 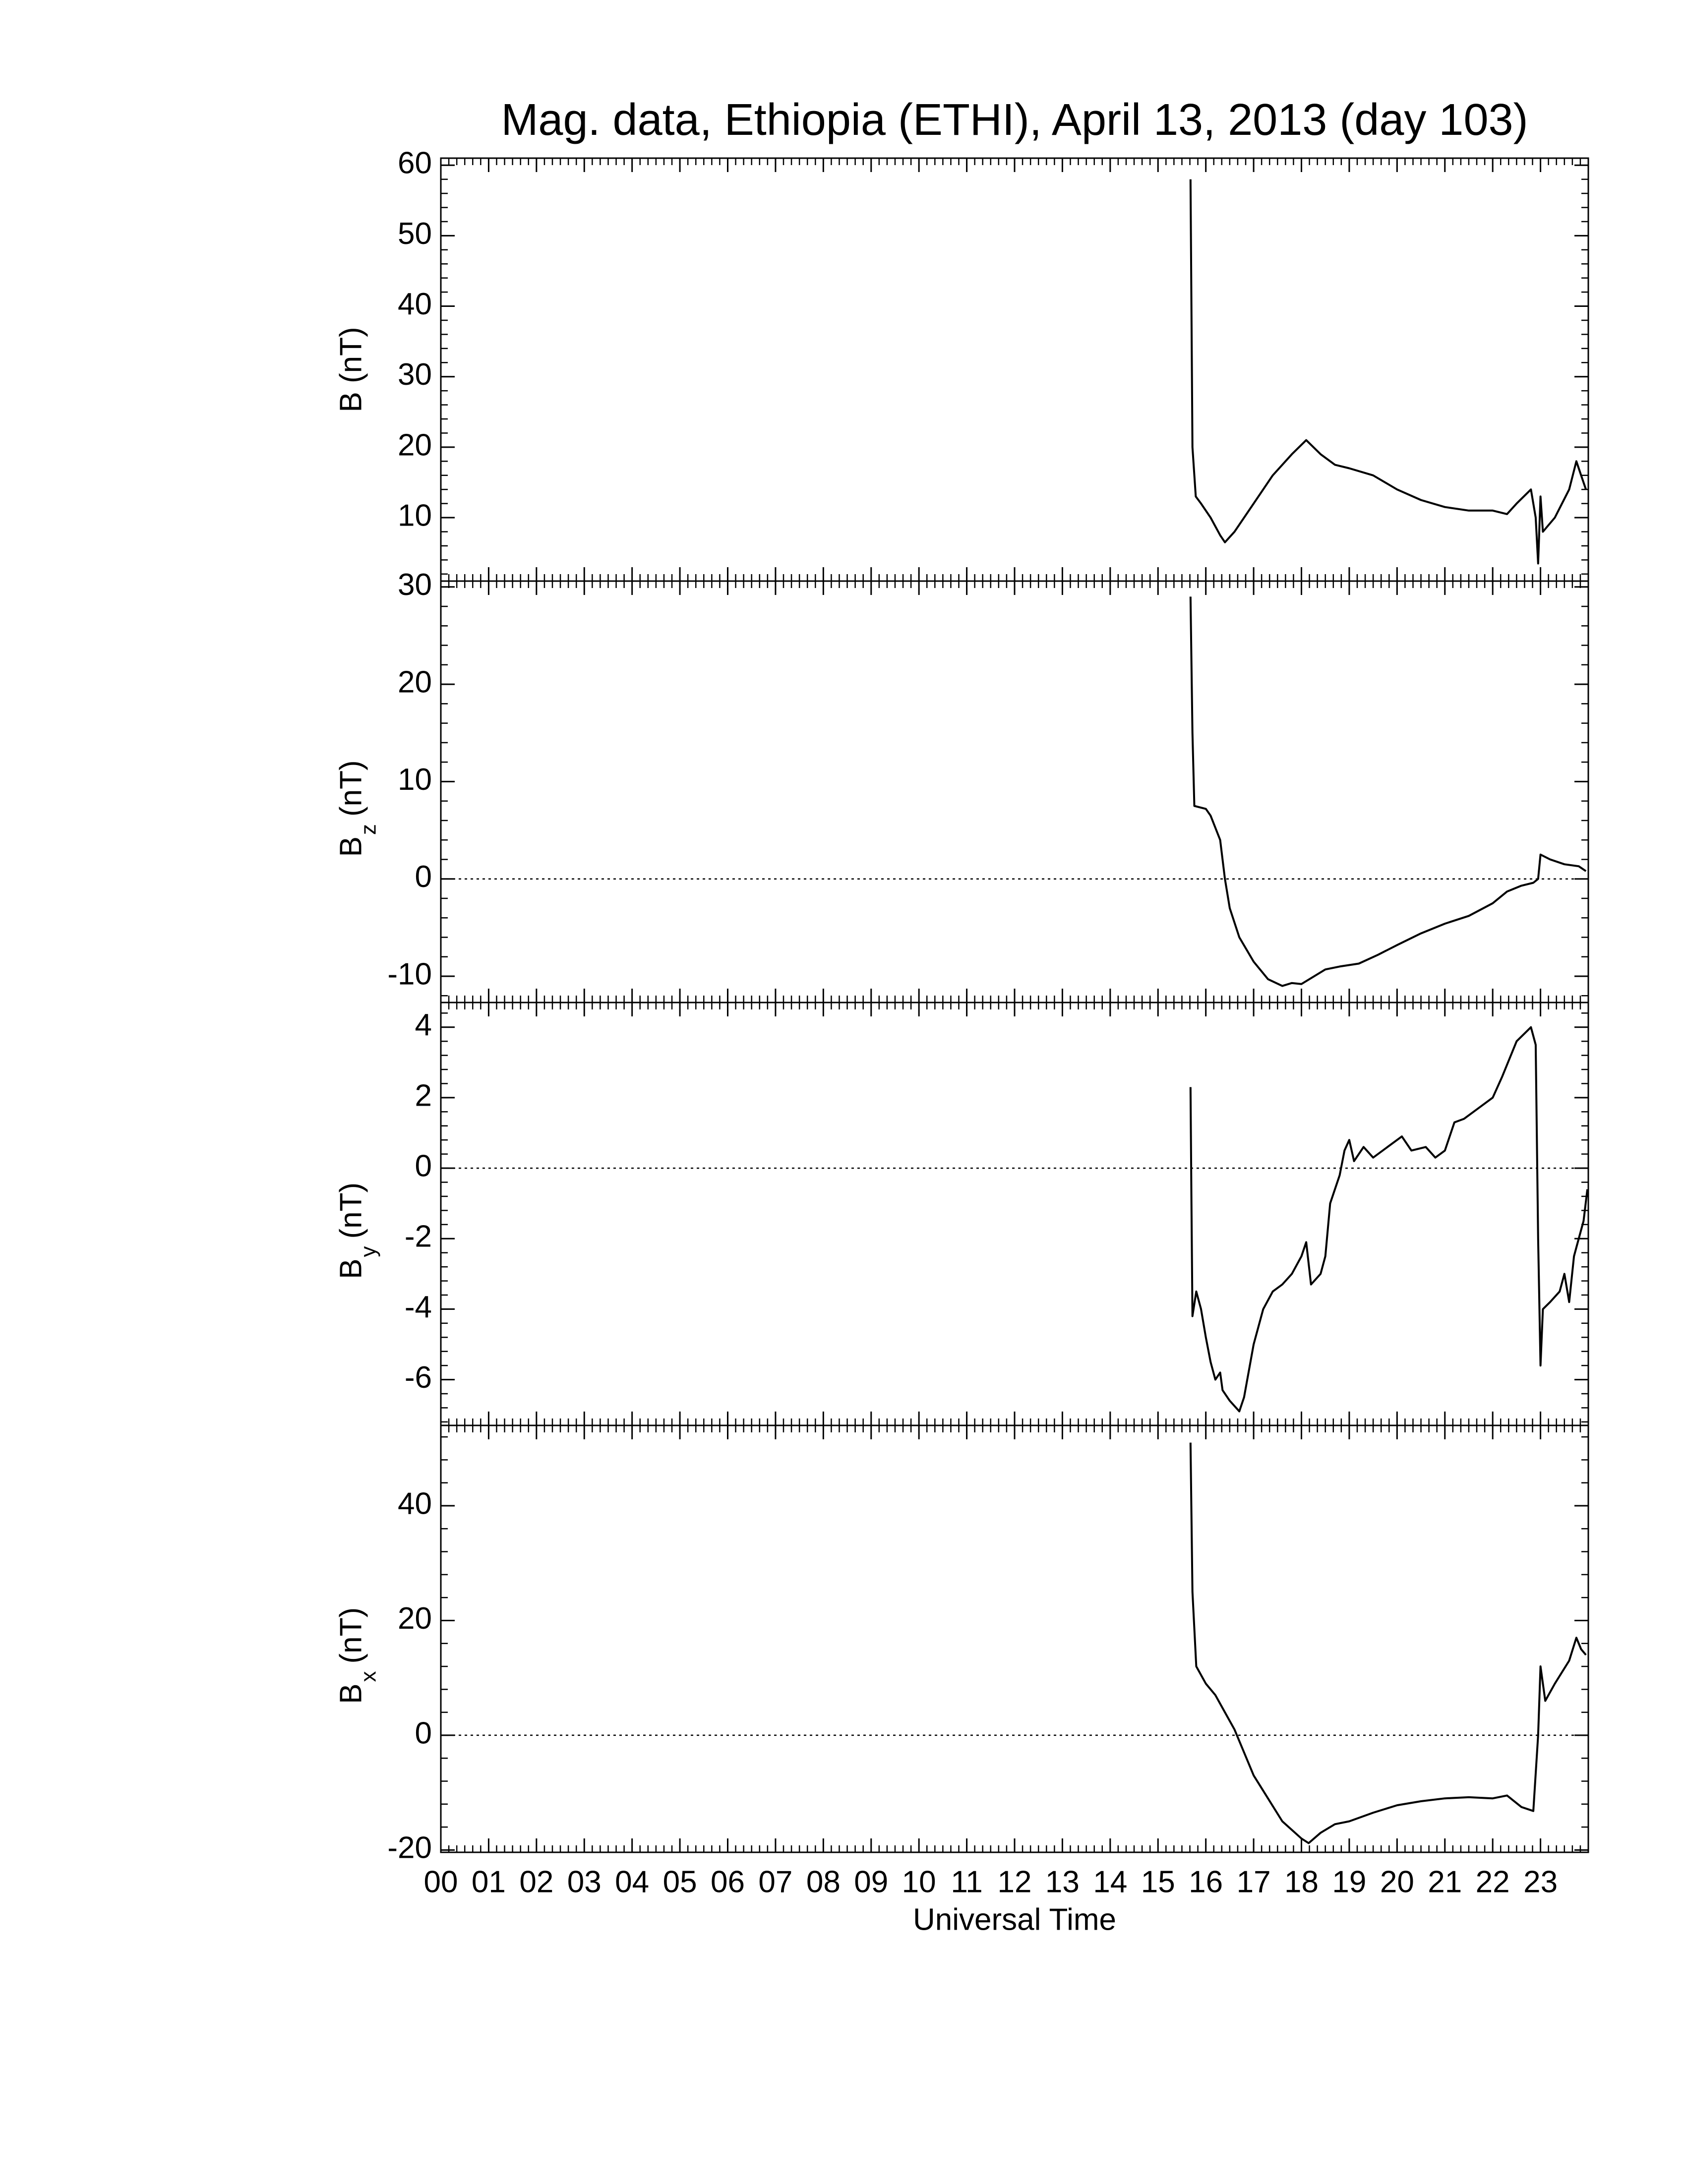 What do you see at coordinates (919, 1882) in the screenshot?
I see `x-tick-label: 10` at bounding box center [919, 1882].